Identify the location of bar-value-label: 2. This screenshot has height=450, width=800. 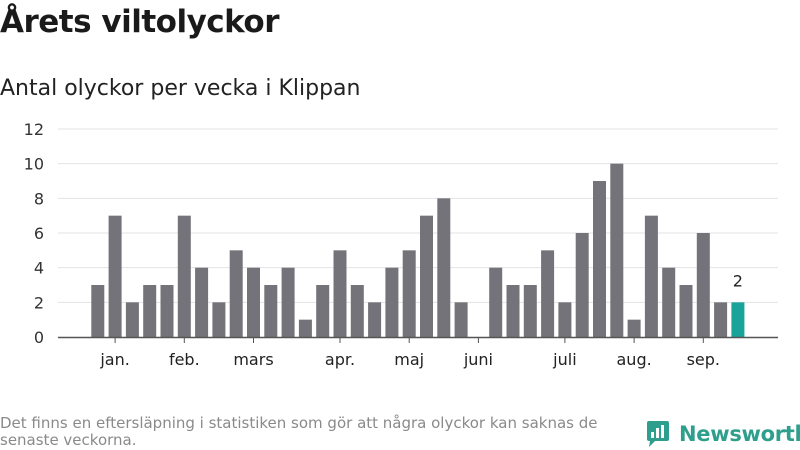
(738, 280).